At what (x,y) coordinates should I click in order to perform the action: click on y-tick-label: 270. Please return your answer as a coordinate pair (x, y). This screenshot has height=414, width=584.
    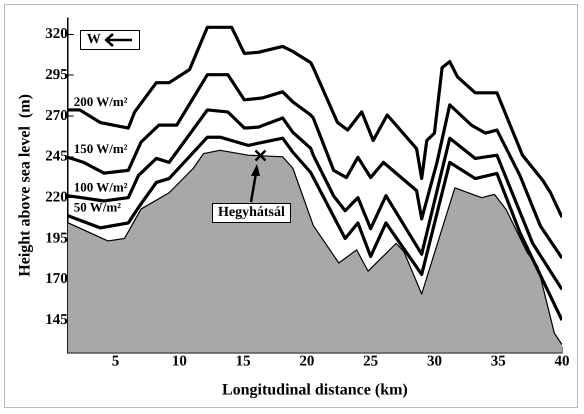
    Looking at the image, I should click on (56, 116).